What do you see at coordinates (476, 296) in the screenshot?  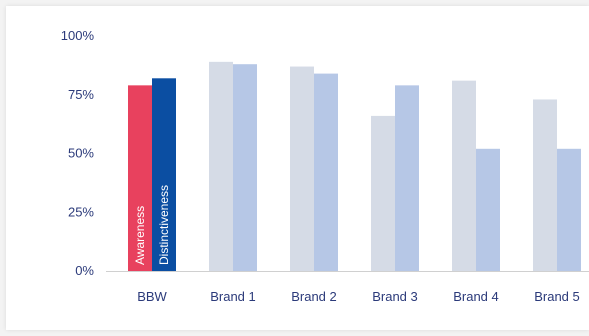 I see `x-category-label: Brand 4` at bounding box center [476, 296].